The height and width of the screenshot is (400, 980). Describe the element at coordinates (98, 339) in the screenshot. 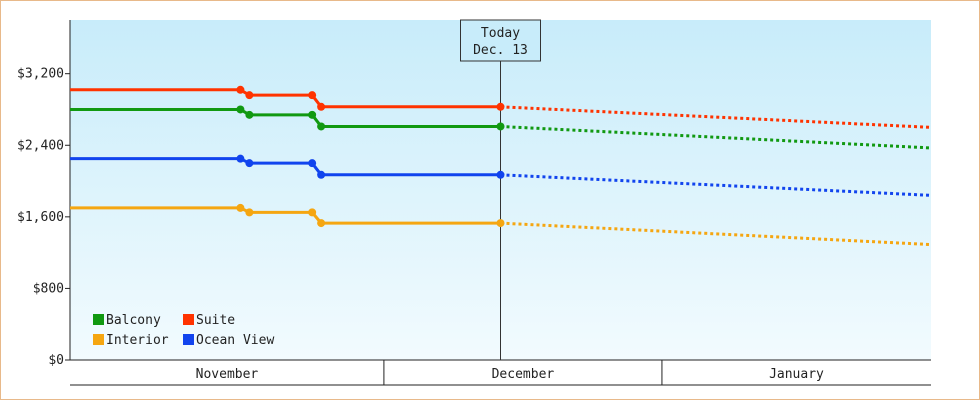

I see `legend-swatch-interior` at that location.